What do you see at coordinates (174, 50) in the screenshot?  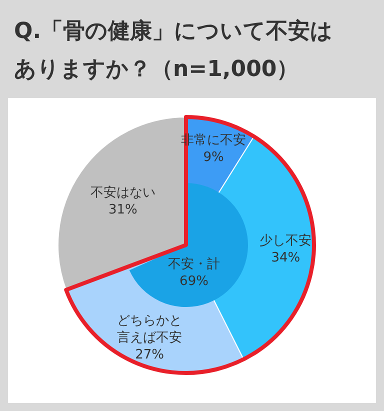 I see `chart-title: Q.「骨の健康」について不安はありますか？（n=1,000）` at bounding box center [174, 50].